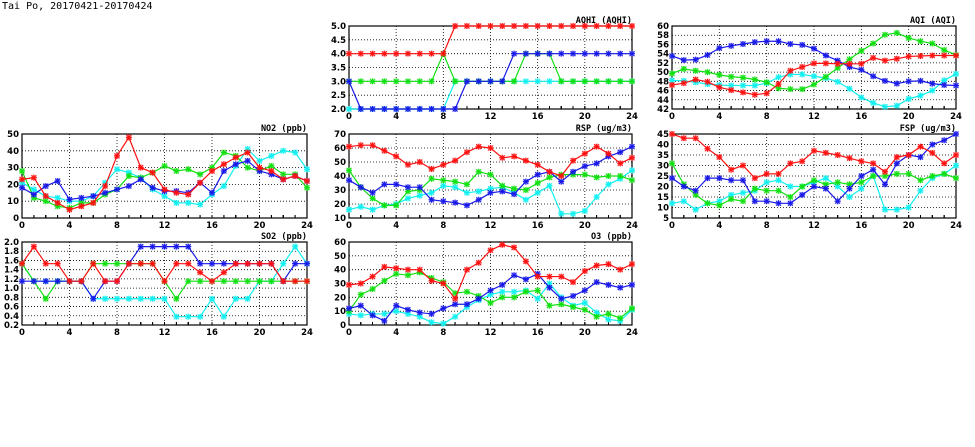 The height and width of the screenshot is (447, 975). I want to click on x-tick-label: 8, so click(767, 117).